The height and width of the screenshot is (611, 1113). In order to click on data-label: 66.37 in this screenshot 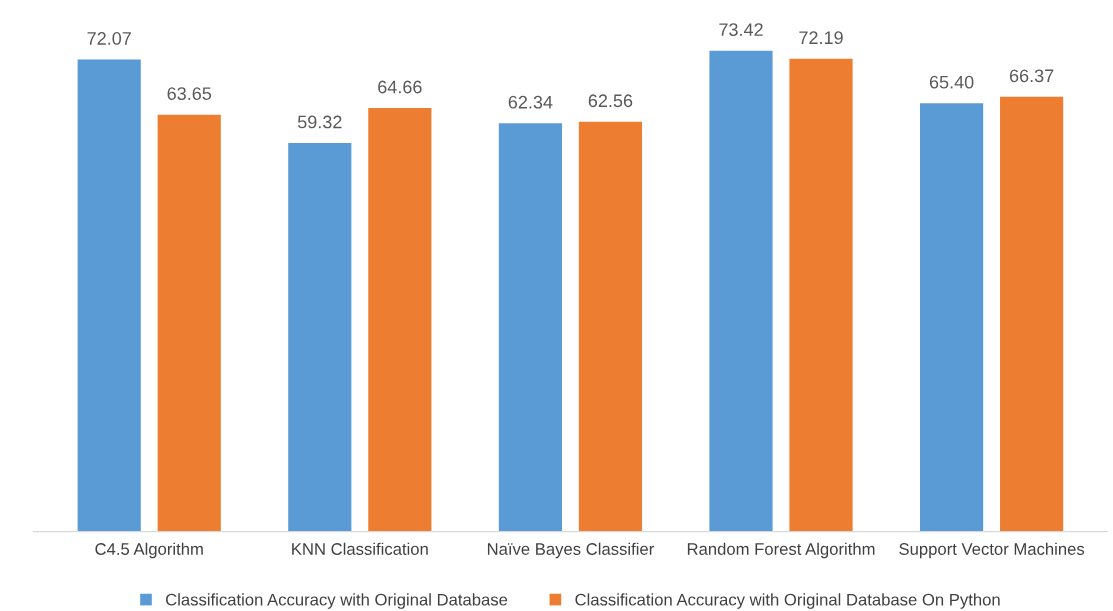, I will do `click(1031, 76)`.